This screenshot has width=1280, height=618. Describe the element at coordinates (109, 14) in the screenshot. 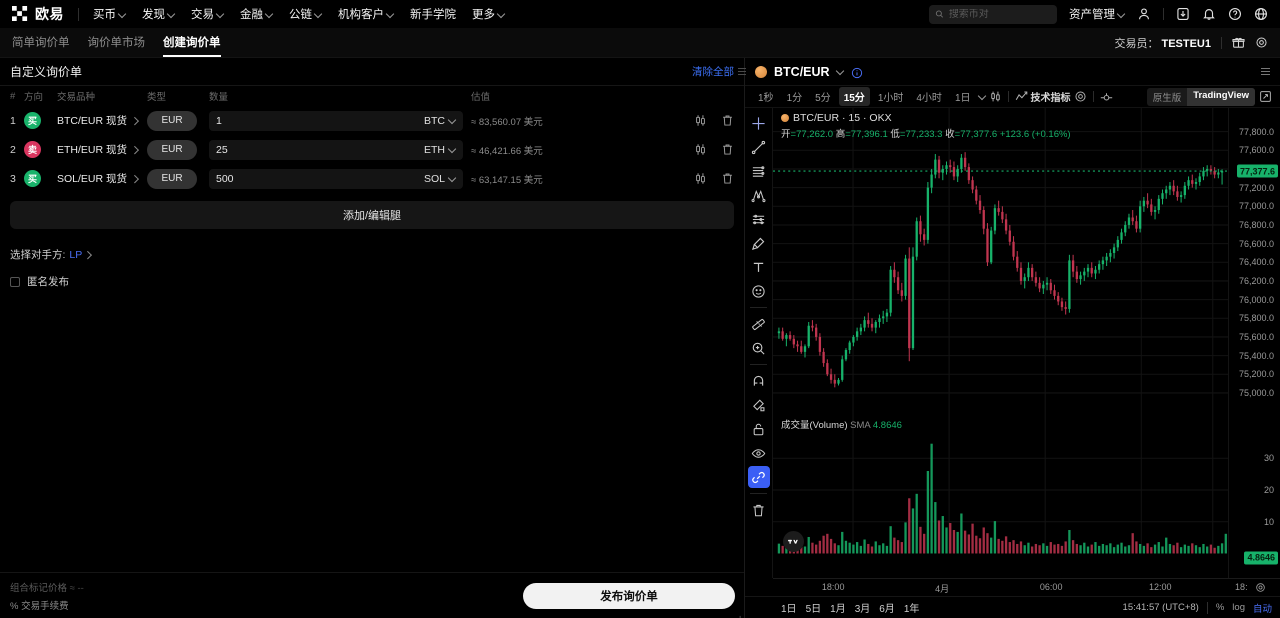

I see `nav-item-buy: 买币` at that location.